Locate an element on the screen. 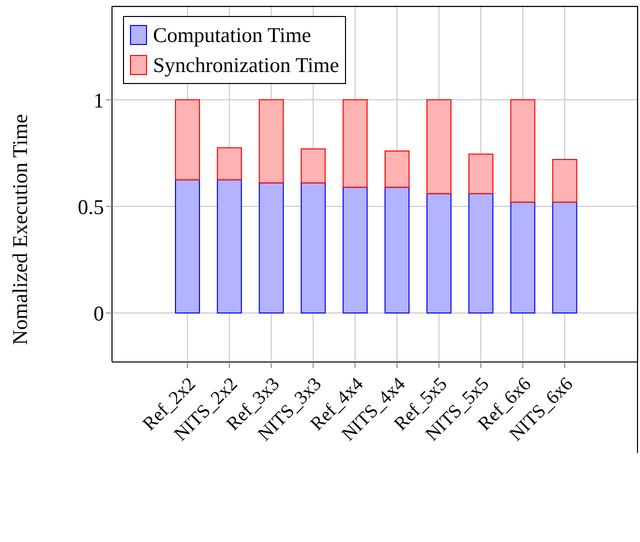  y-tick-label: 1 is located at coordinates (99, 100).